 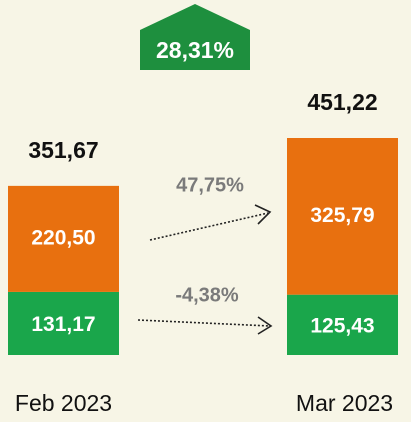 I want to click on growth-label: 28,31%, so click(x=195, y=50).